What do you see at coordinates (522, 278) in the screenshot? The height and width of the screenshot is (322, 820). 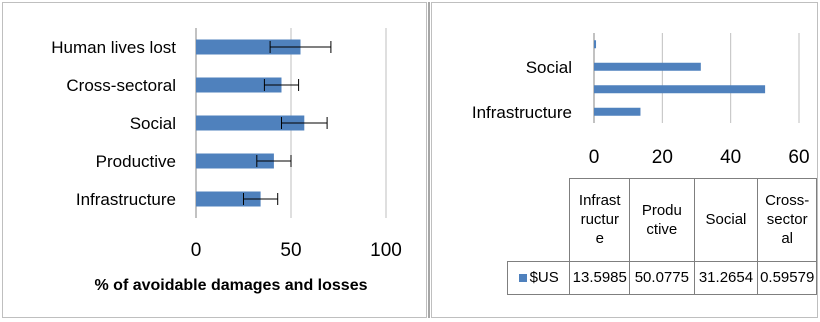 I see `legend-key` at bounding box center [522, 278].